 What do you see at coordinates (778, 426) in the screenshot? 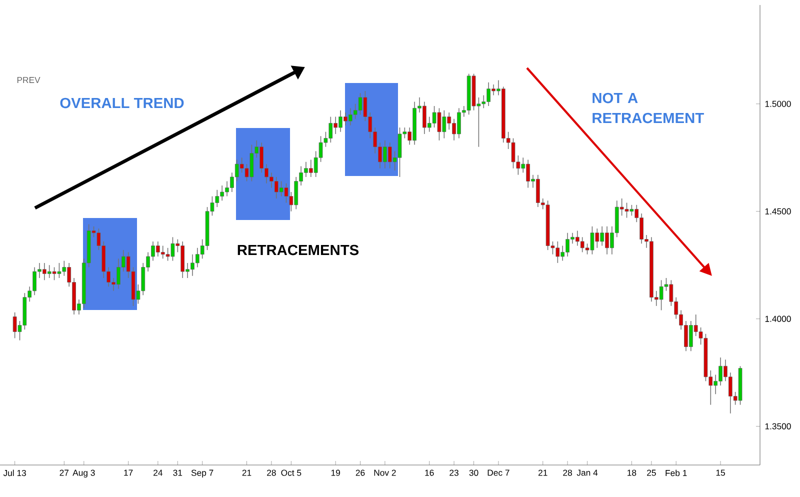
I see `y-tick-label: 1.3500` at bounding box center [778, 426].